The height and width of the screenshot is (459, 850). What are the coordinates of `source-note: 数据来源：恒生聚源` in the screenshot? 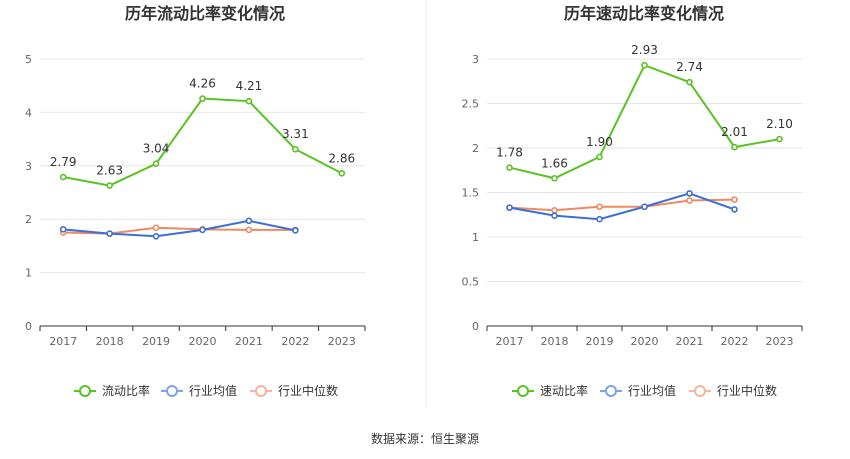 It's located at (425, 438).